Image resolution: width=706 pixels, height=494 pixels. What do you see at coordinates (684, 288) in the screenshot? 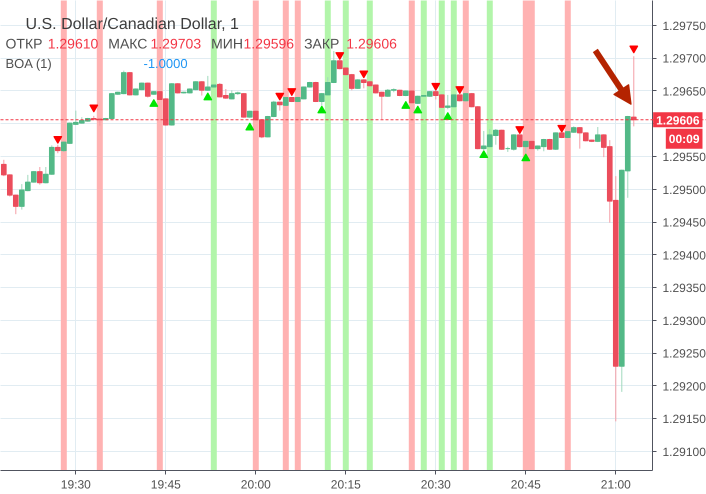
I see `y-tick-label: 1.29350` at bounding box center [684, 288].